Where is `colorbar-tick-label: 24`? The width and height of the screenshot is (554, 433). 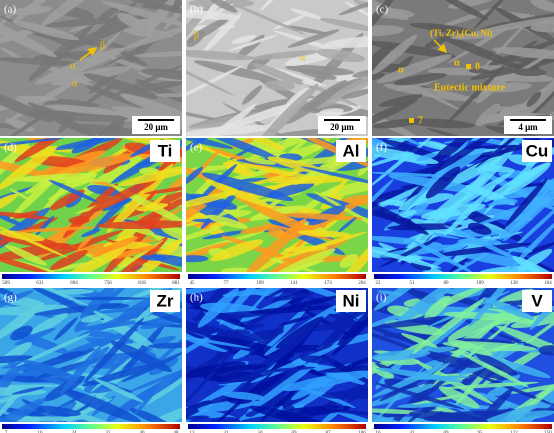 colorbar-tick-label: 24 is located at coordinates (75, 432).